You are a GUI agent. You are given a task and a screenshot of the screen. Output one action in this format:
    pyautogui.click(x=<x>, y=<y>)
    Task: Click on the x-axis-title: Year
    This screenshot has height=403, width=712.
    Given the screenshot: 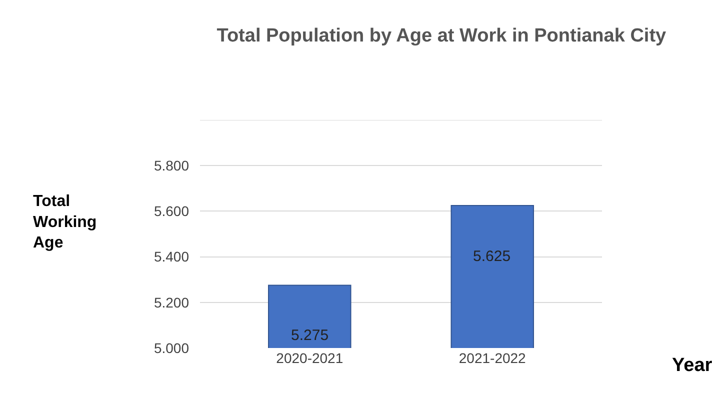 What is the action you would take?
    pyautogui.click(x=692, y=365)
    